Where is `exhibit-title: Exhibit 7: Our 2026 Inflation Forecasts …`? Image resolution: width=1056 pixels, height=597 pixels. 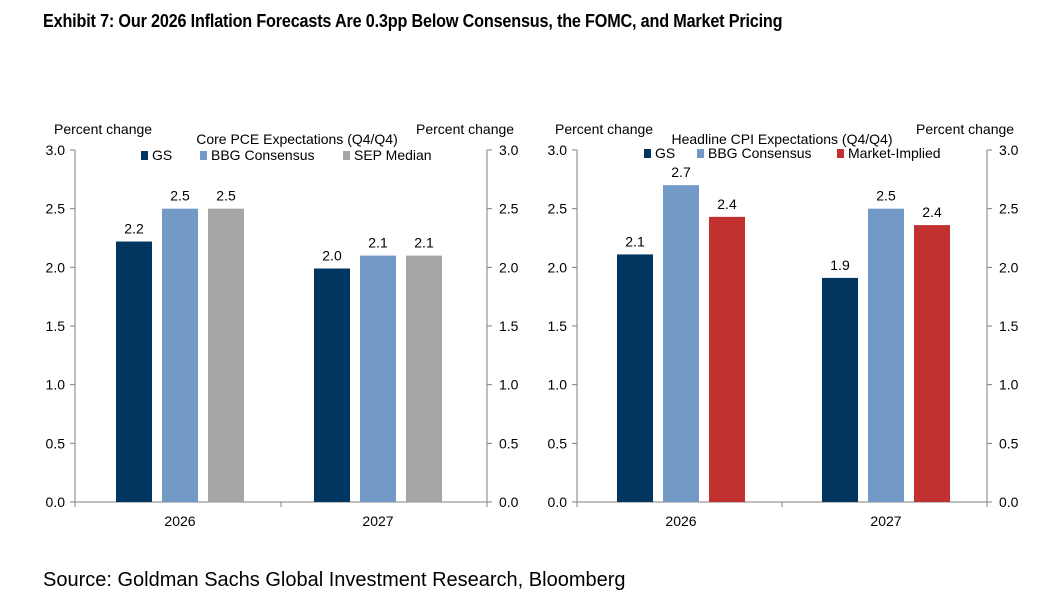 exhibit-title: Exhibit 7: Our 2026 Inflation Forecasts … is located at coordinates (413, 21).